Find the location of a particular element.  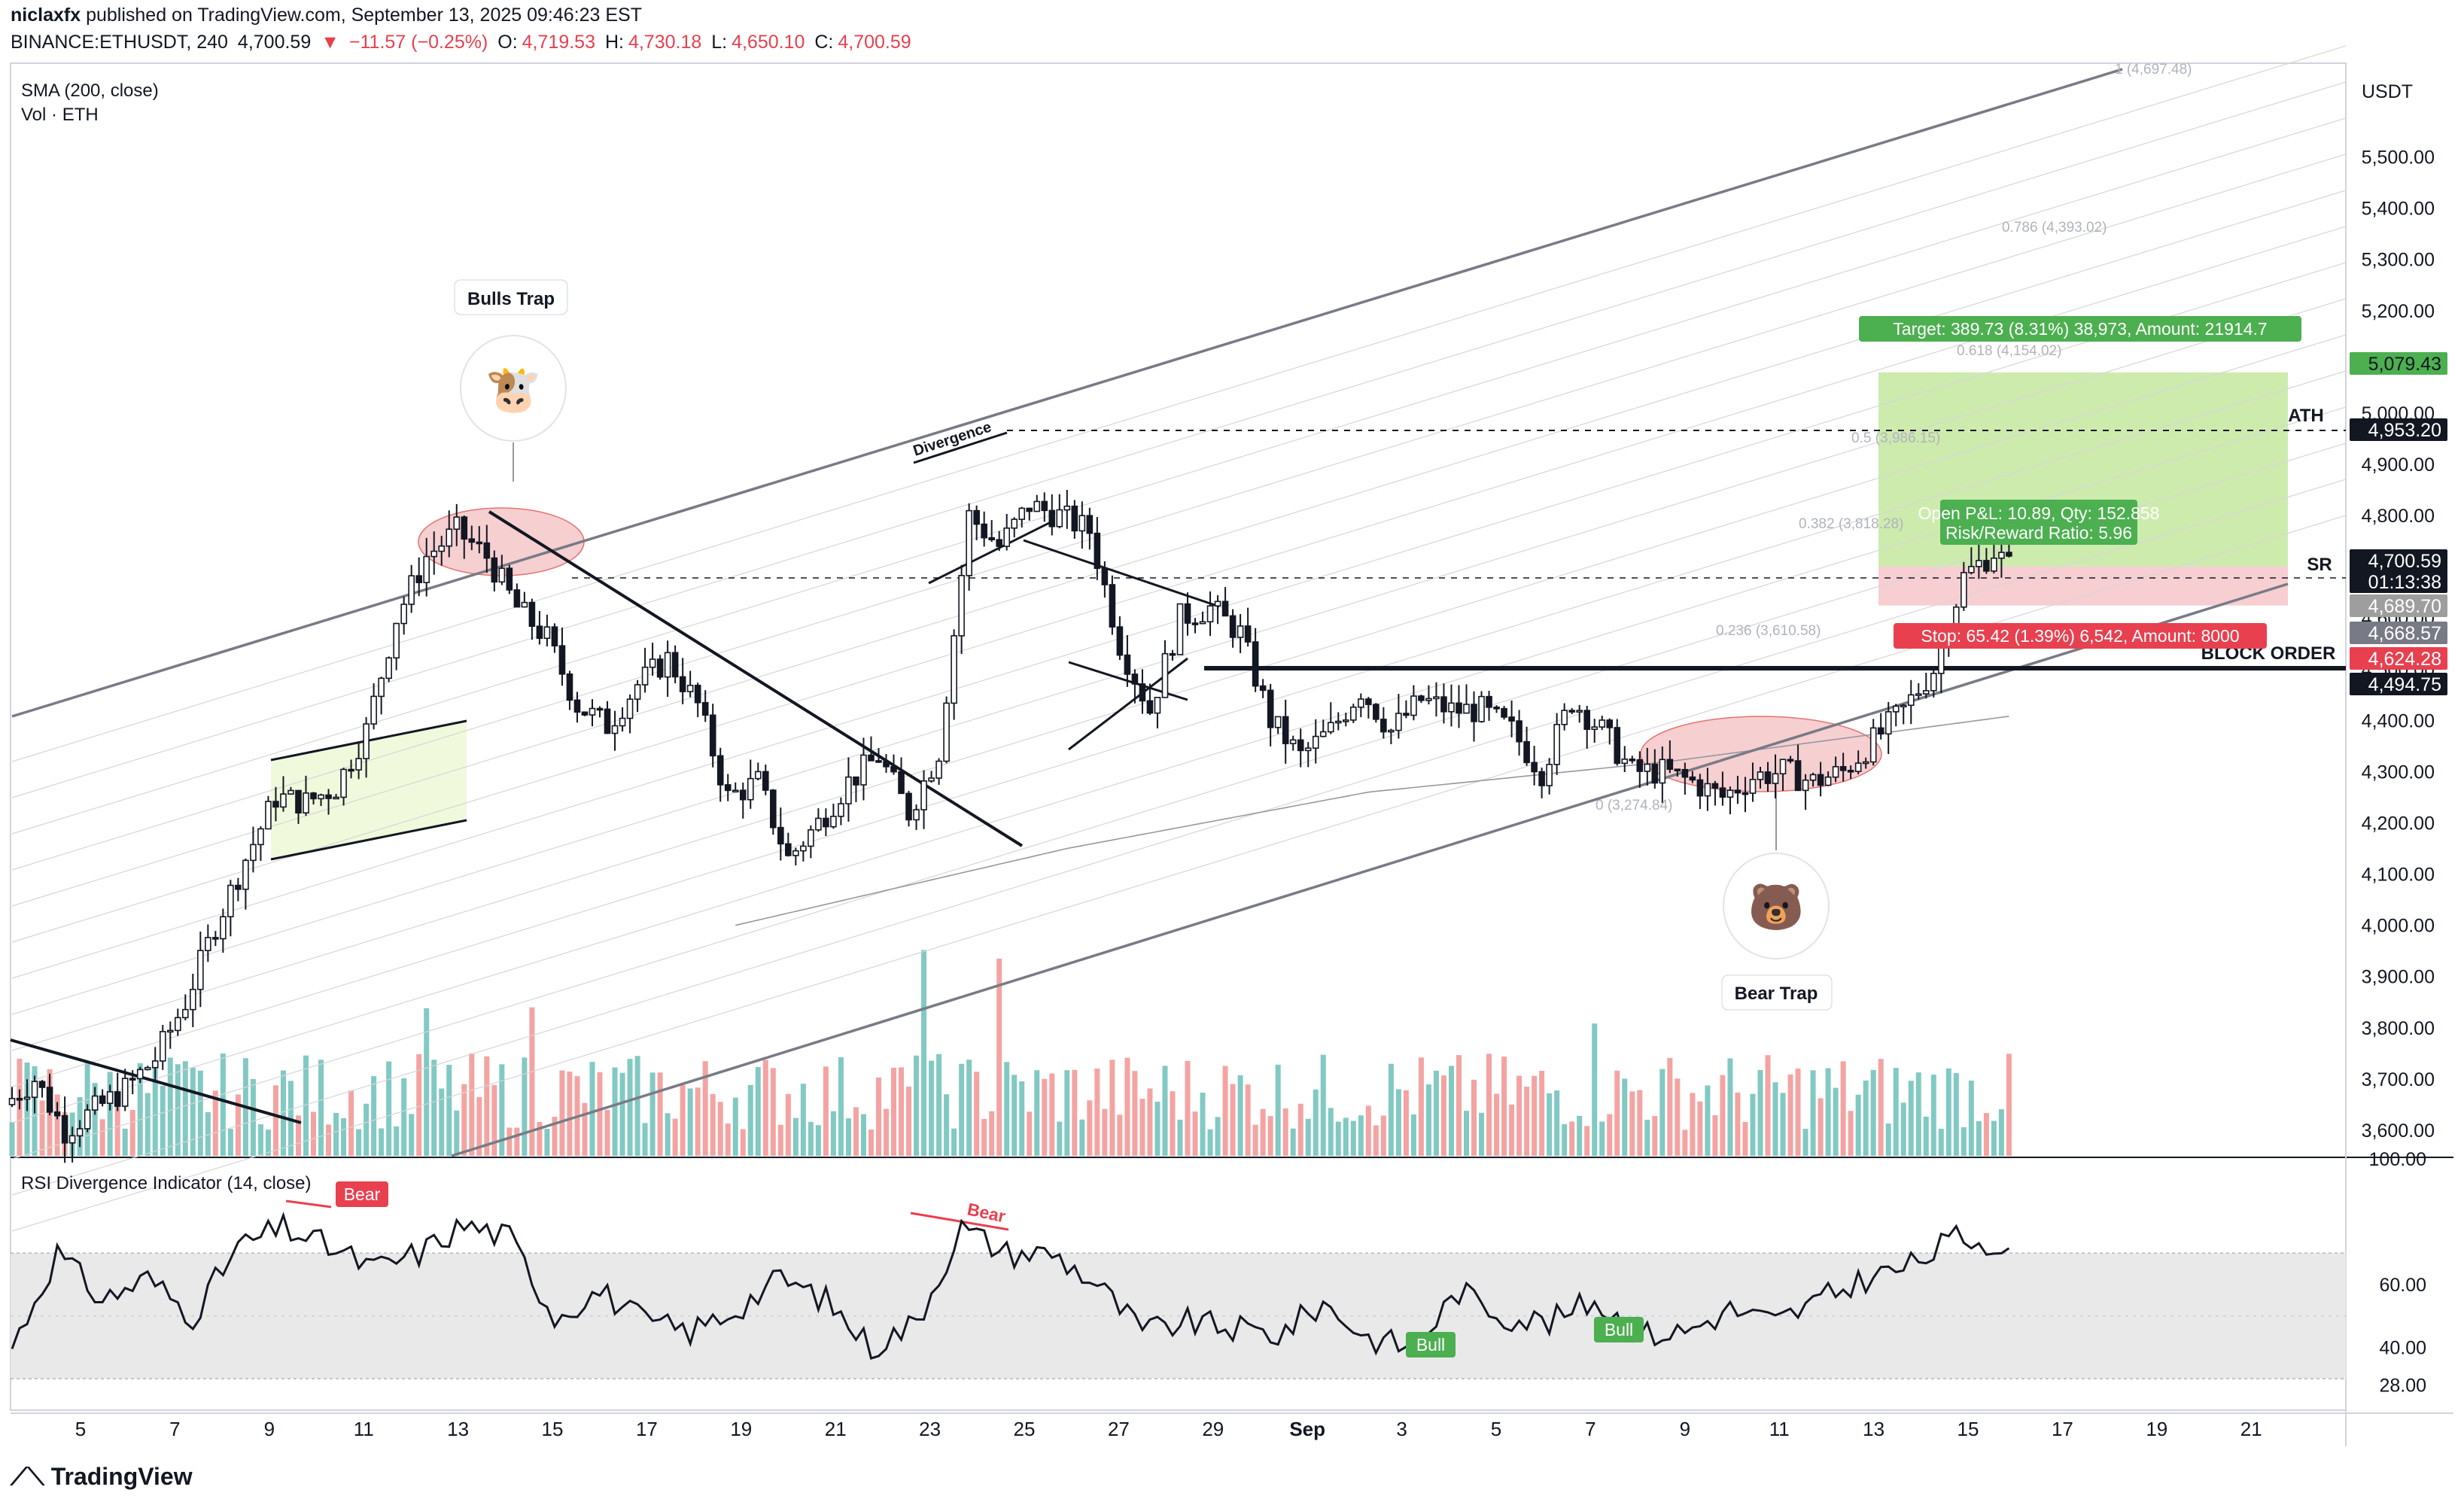

ath-label: ATH is located at coordinates (2306, 416).